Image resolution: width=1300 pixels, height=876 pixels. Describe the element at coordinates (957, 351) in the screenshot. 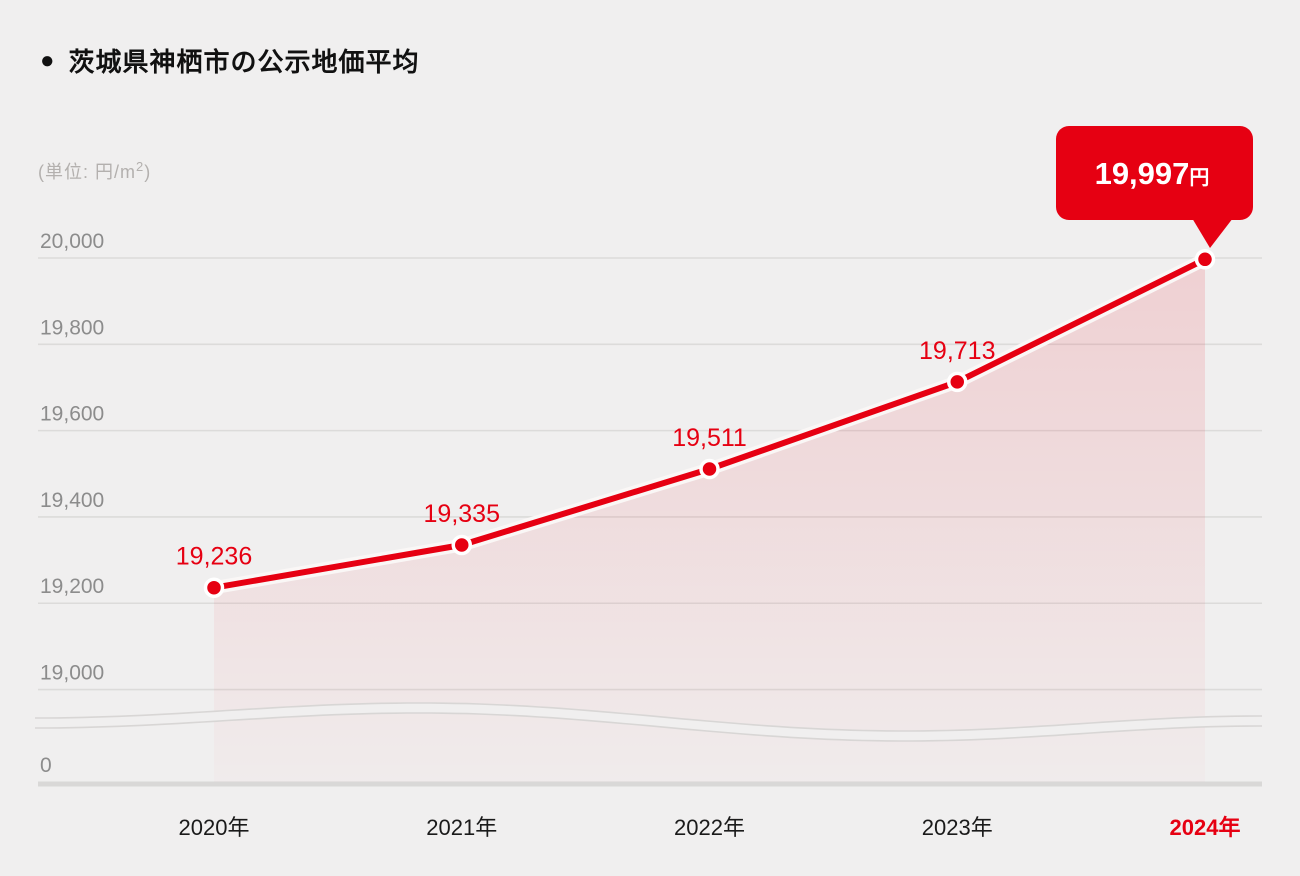

I see `data-point-label: 19,713` at that location.